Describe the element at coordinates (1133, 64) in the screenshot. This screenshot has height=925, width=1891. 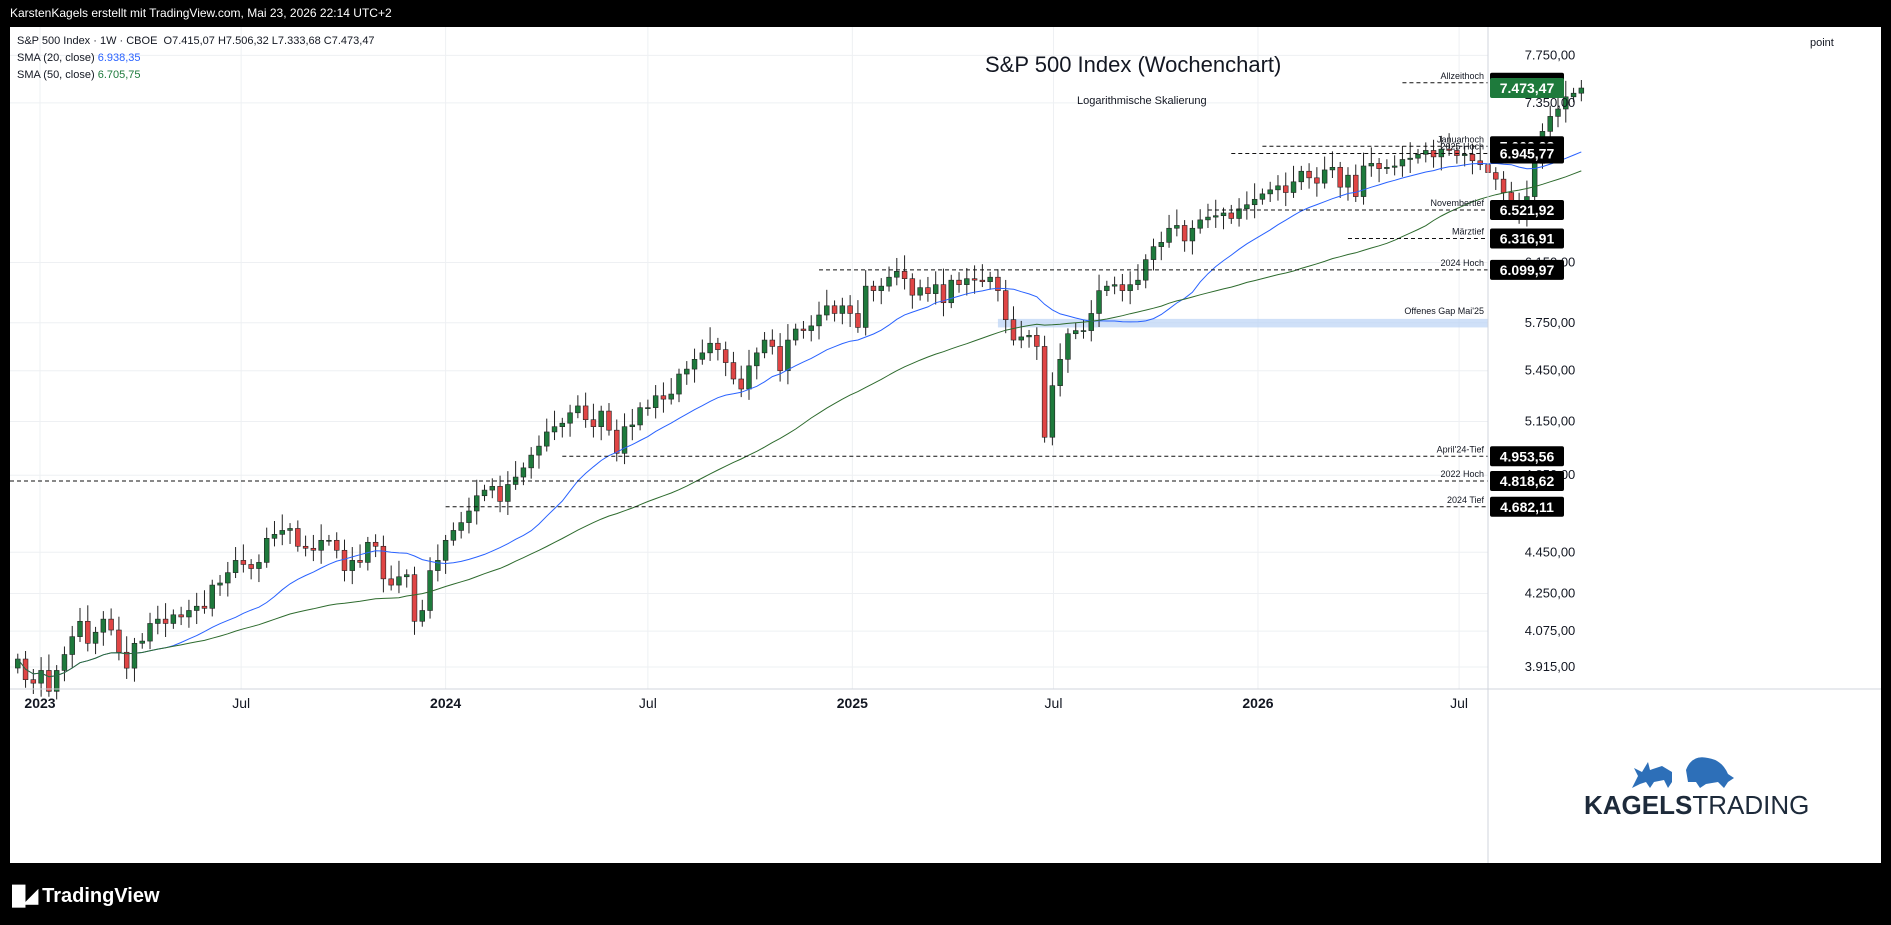
I see `chart-title: S&P 500 Index (Wochenchart)` at that location.